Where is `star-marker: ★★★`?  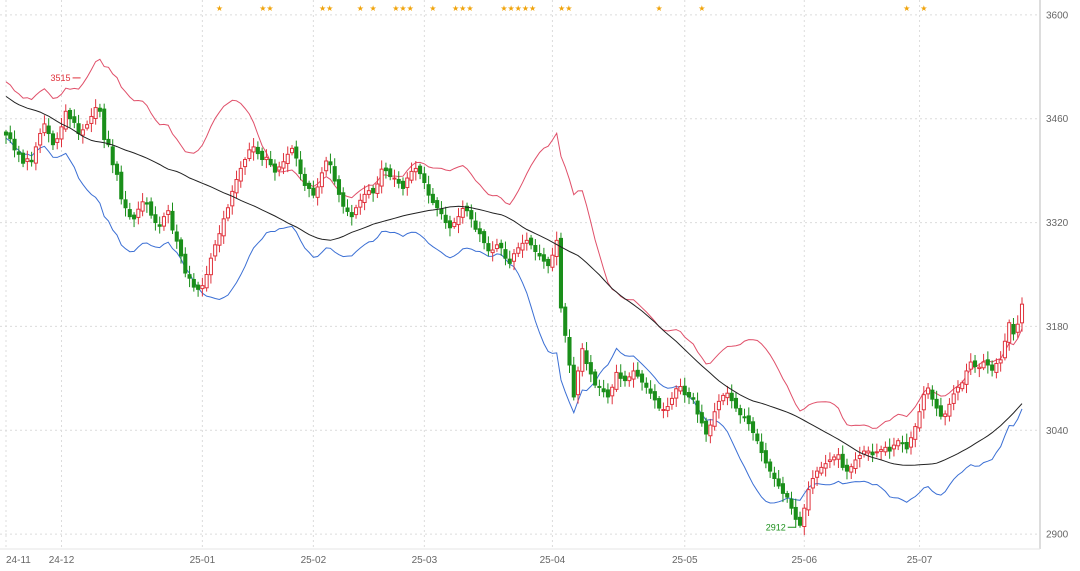 star-marker: ★★★ is located at coordinates (463, 8).